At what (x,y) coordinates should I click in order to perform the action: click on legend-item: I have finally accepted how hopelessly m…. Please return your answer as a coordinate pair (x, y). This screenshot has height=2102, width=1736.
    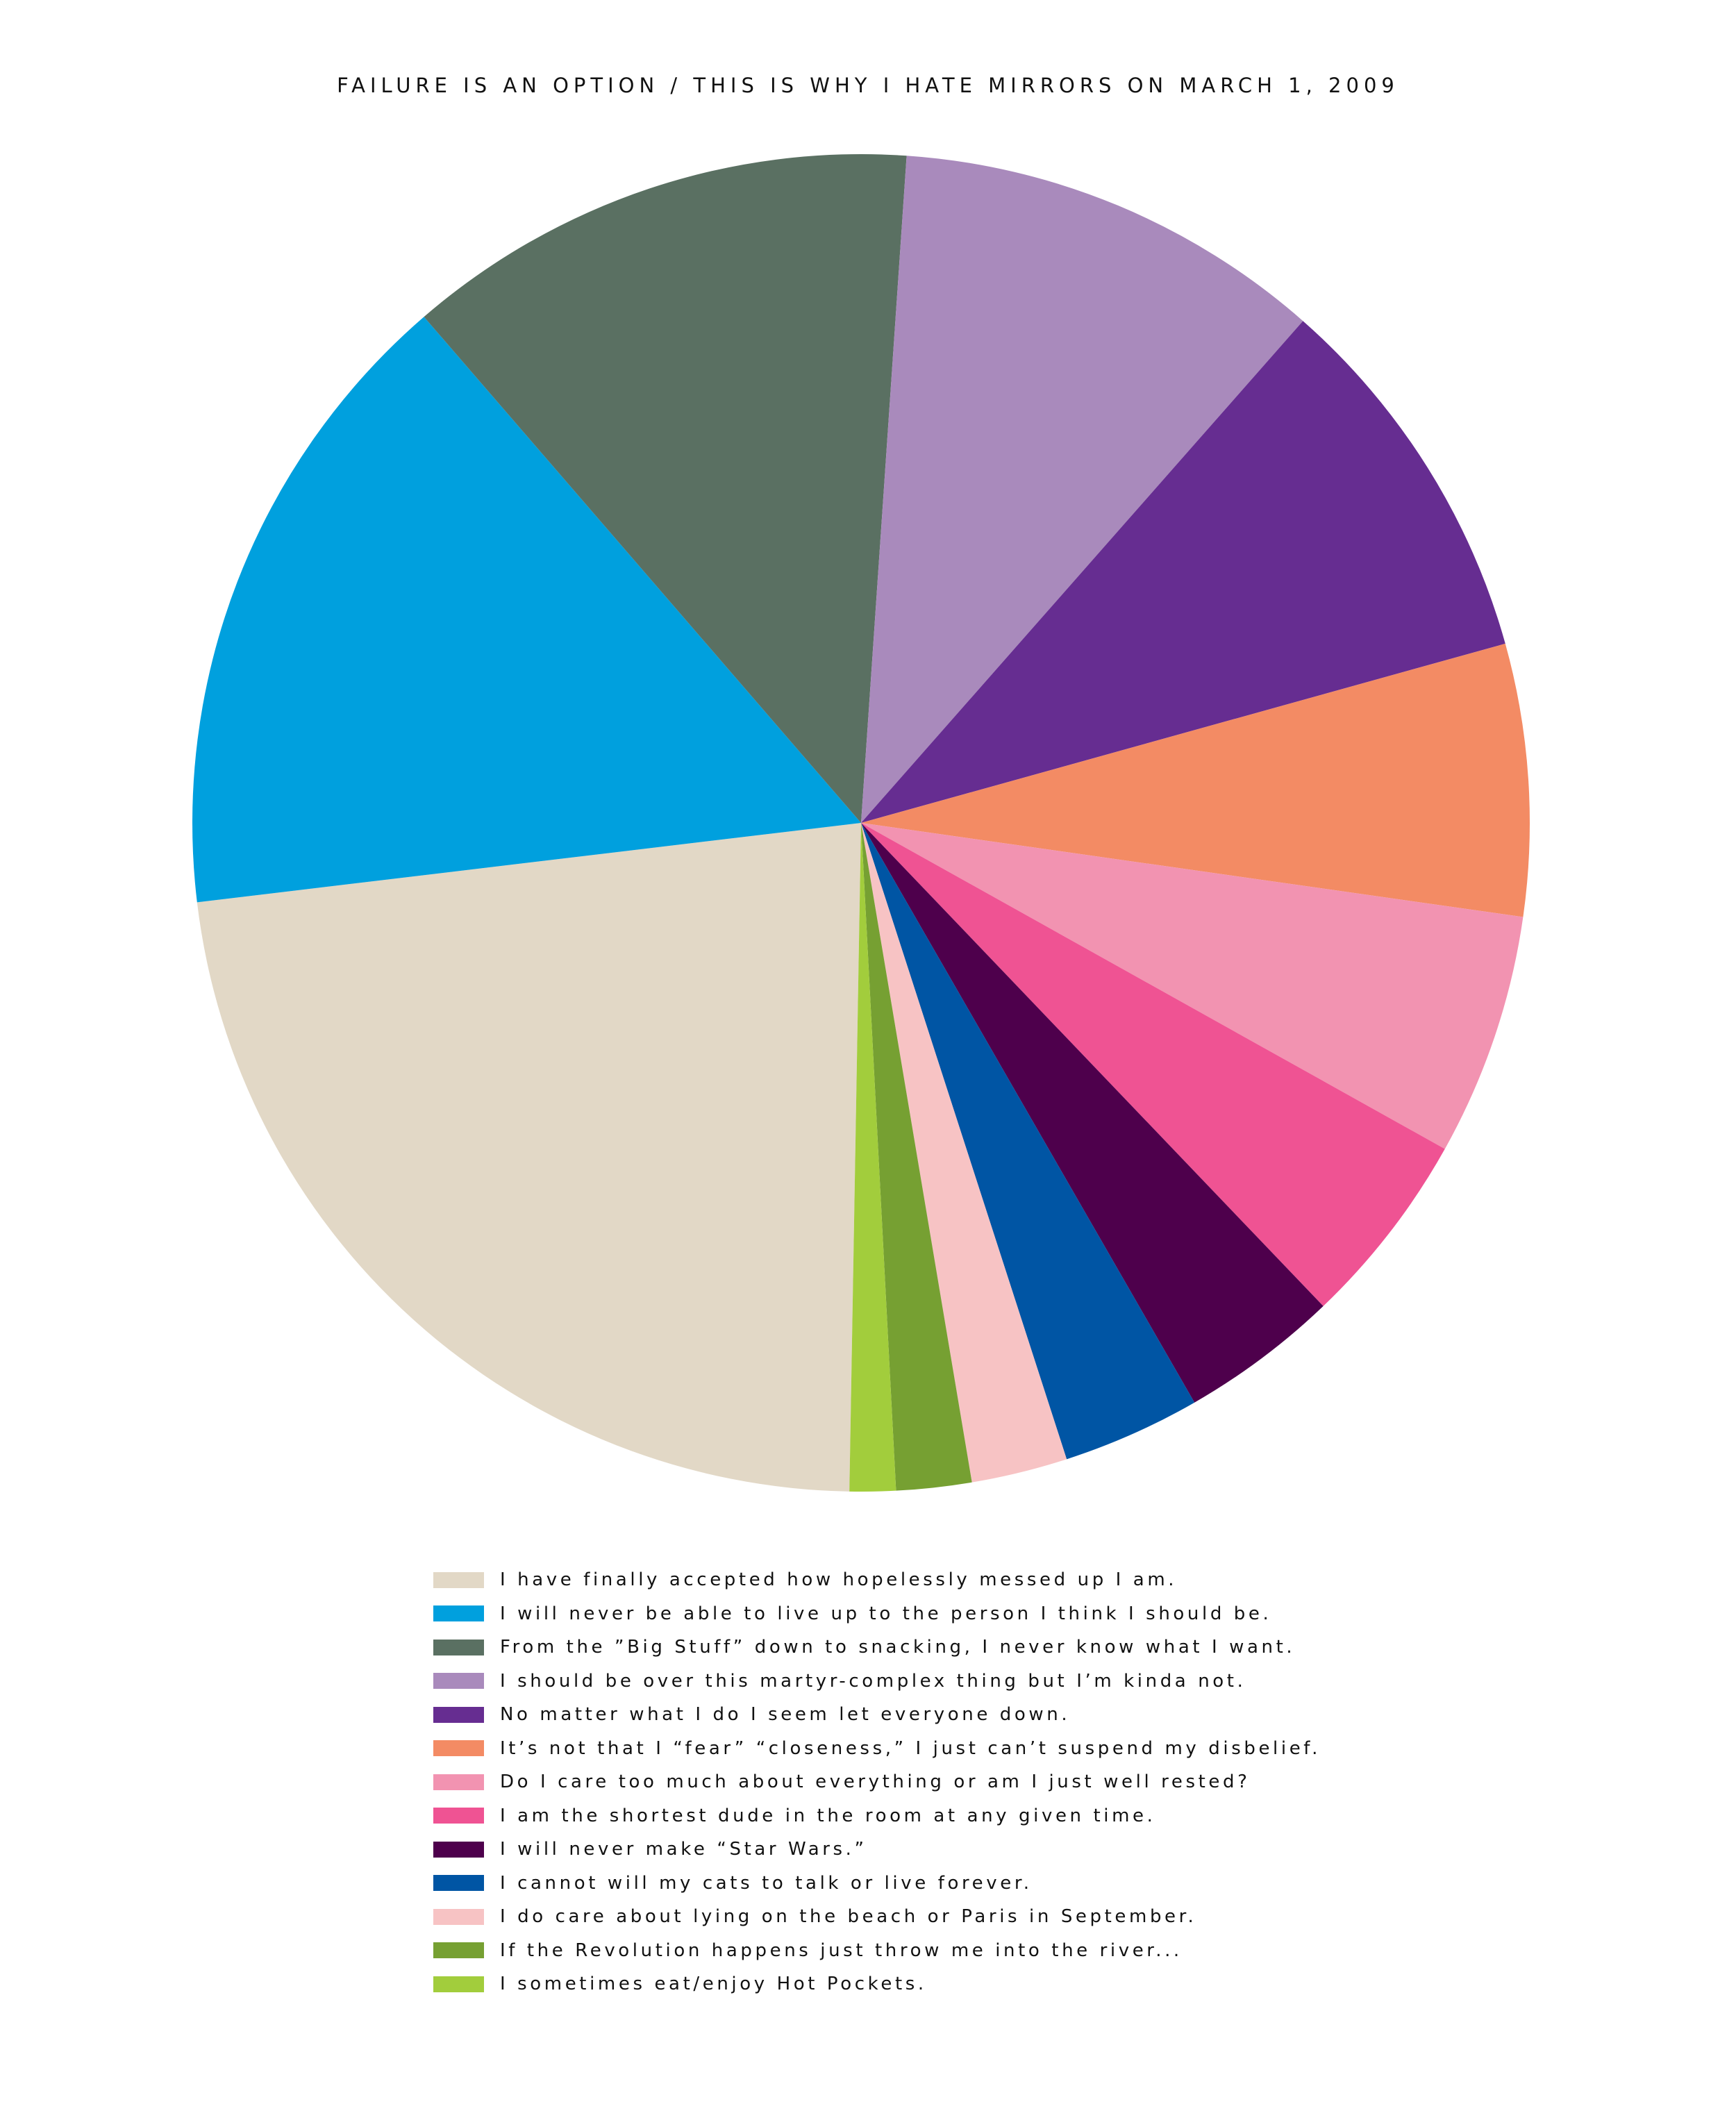
    Looking at the image, I should click on (919, 1580).